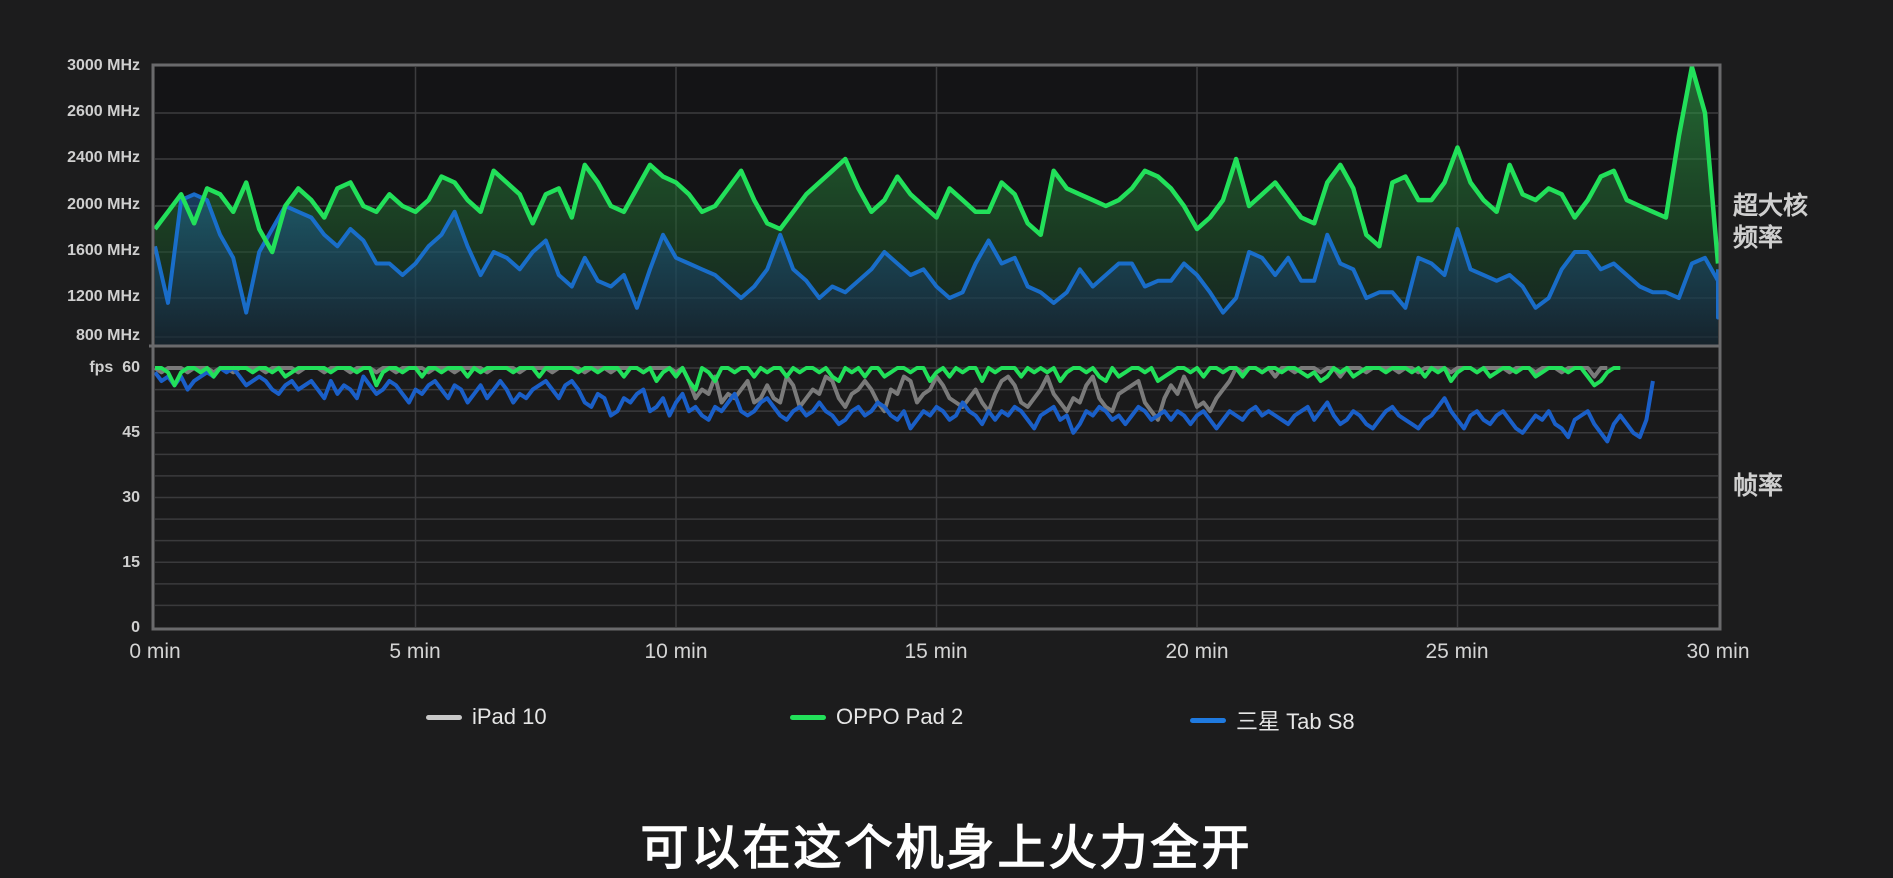 This screenshot has height=878, width=1893. Describe the element at coordinates (1718, 651) in the screenshot. I see `x-tick-30: 30 min` at that location.